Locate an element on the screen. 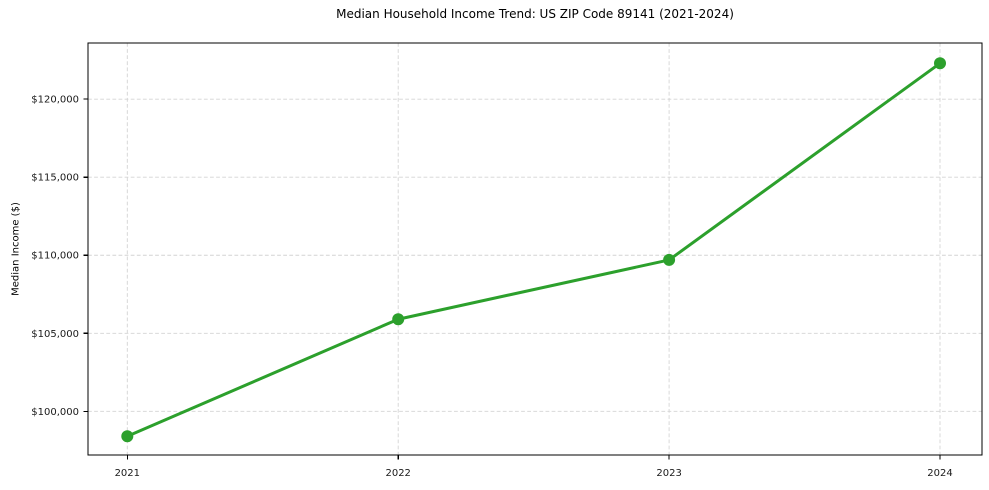 The width and height of the screenshot is (989, 490). x-tick-label: 2022 is located at coordinates (397, 473).